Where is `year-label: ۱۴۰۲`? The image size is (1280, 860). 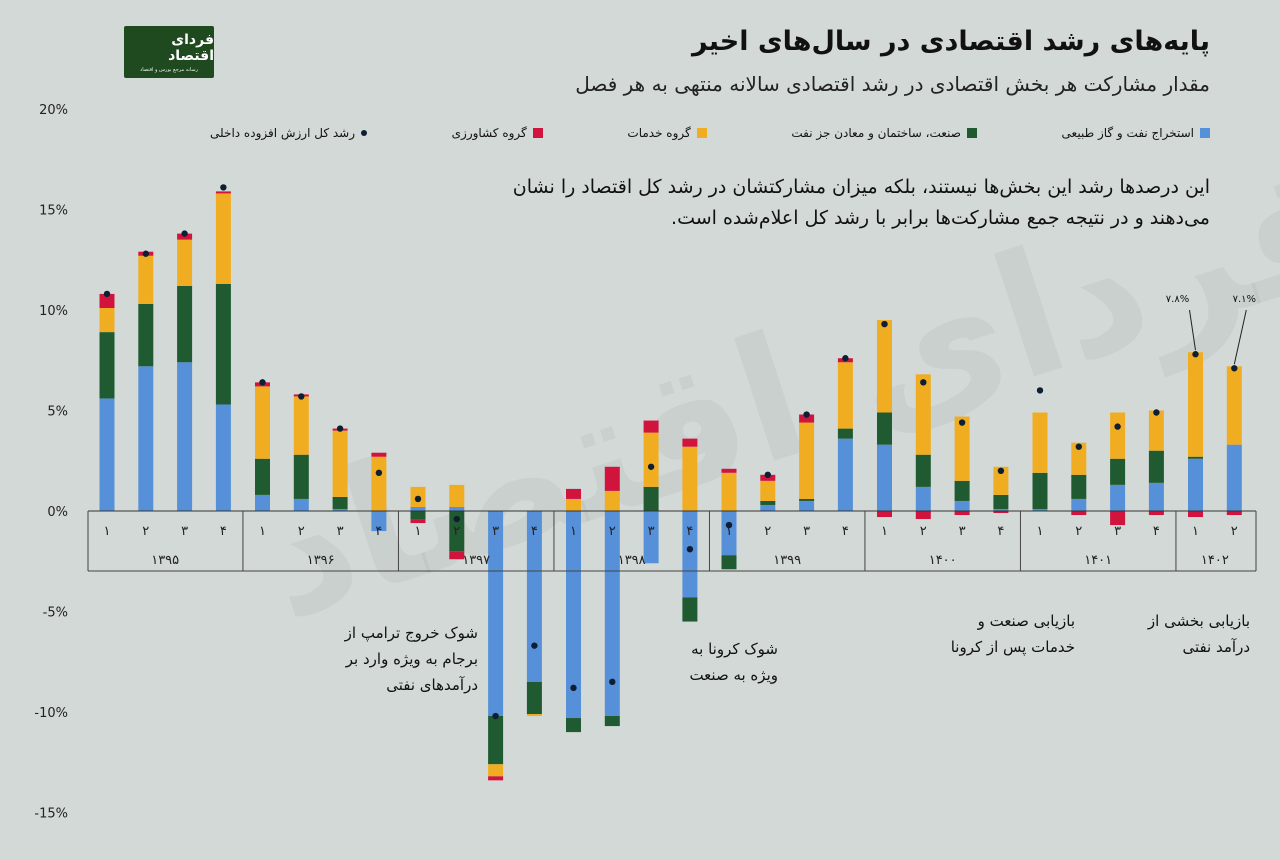 year-label: ۱۴۰۲ is located at coordinates (1215, 560).